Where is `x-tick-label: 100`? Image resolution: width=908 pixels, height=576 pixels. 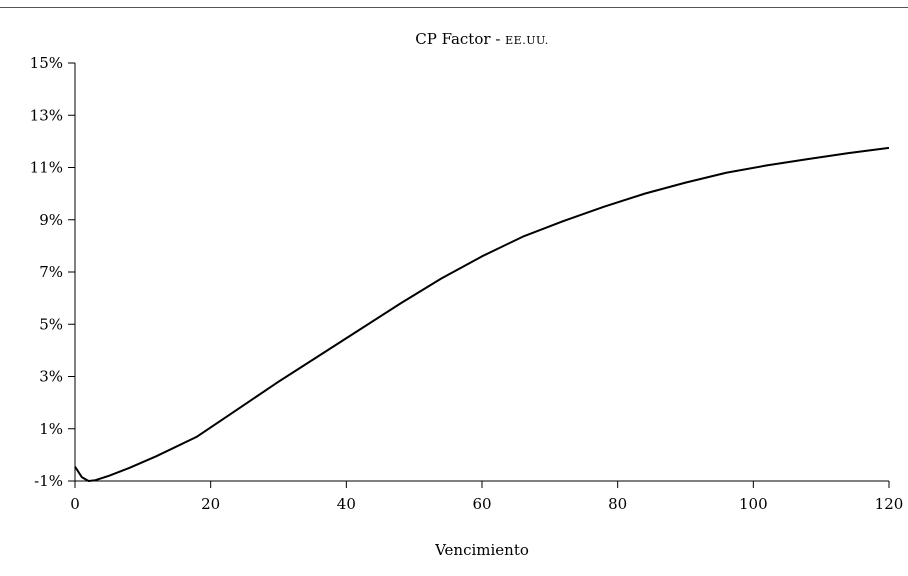
x-tick-label: 100 is located at coordinates (753, 504).